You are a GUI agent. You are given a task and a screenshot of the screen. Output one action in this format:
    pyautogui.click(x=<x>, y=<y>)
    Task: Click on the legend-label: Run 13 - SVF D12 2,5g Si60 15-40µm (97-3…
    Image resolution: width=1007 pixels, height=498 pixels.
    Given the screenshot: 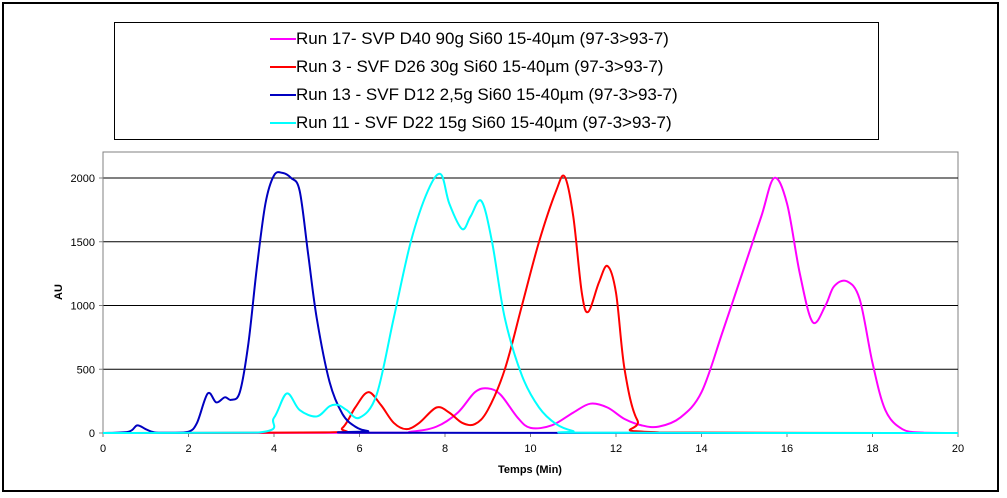 What is the action you would take?
    pyautogui.click(x=487, y=94)
    